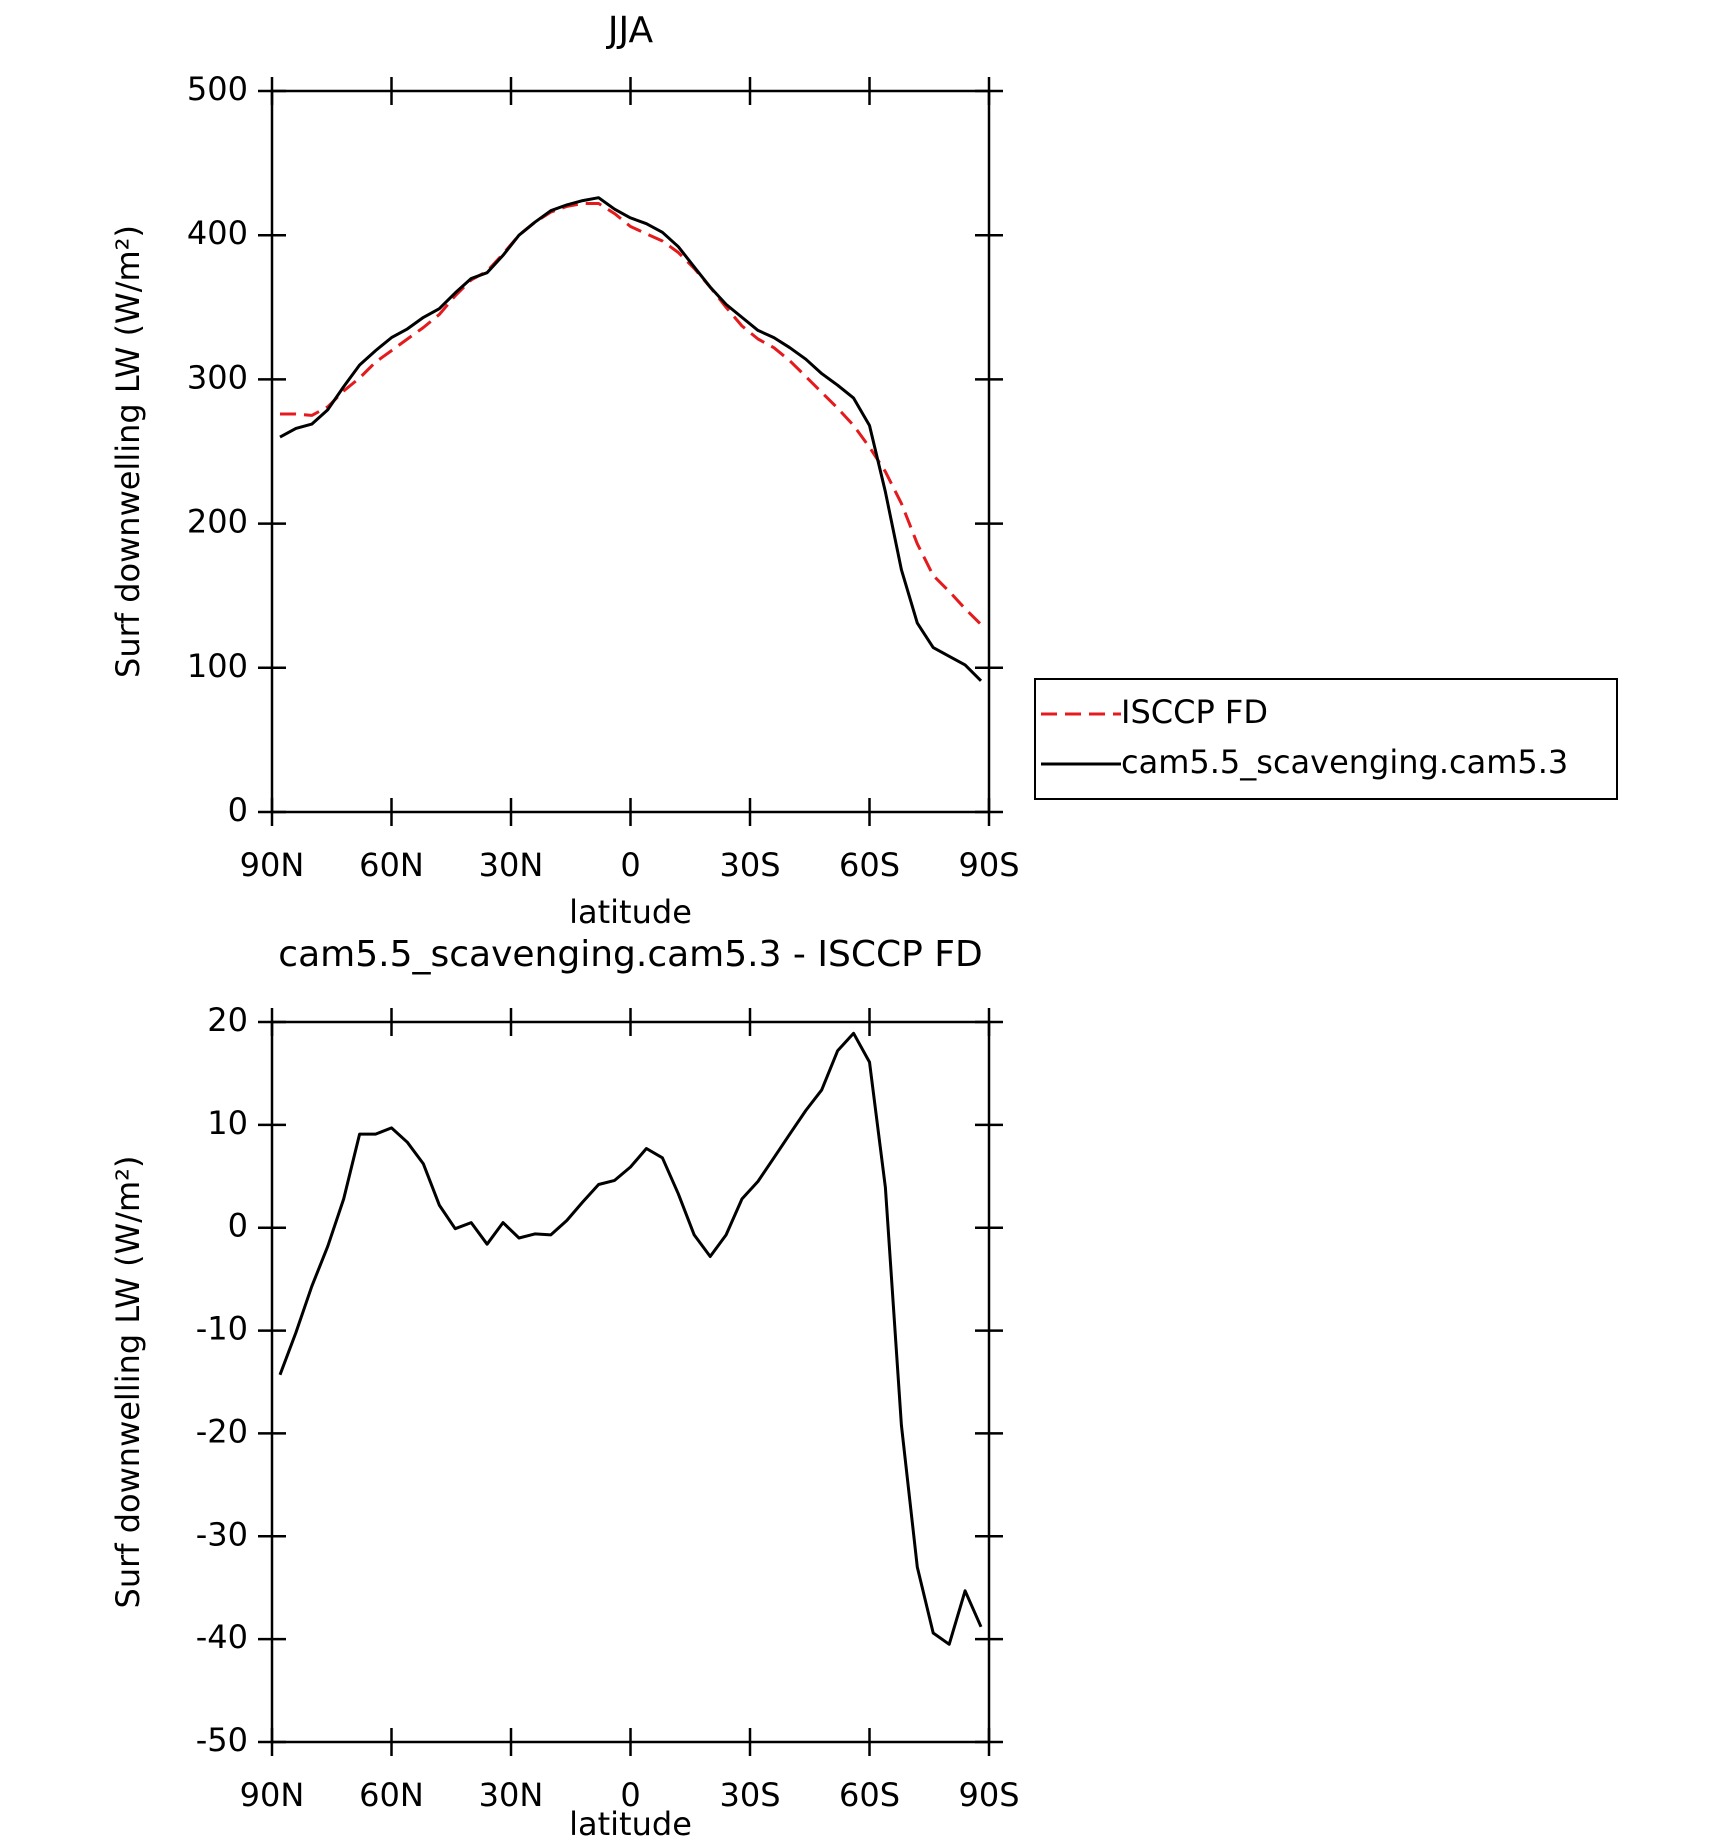  I want to click on y-tick-label: -30, so click(222, 1534).